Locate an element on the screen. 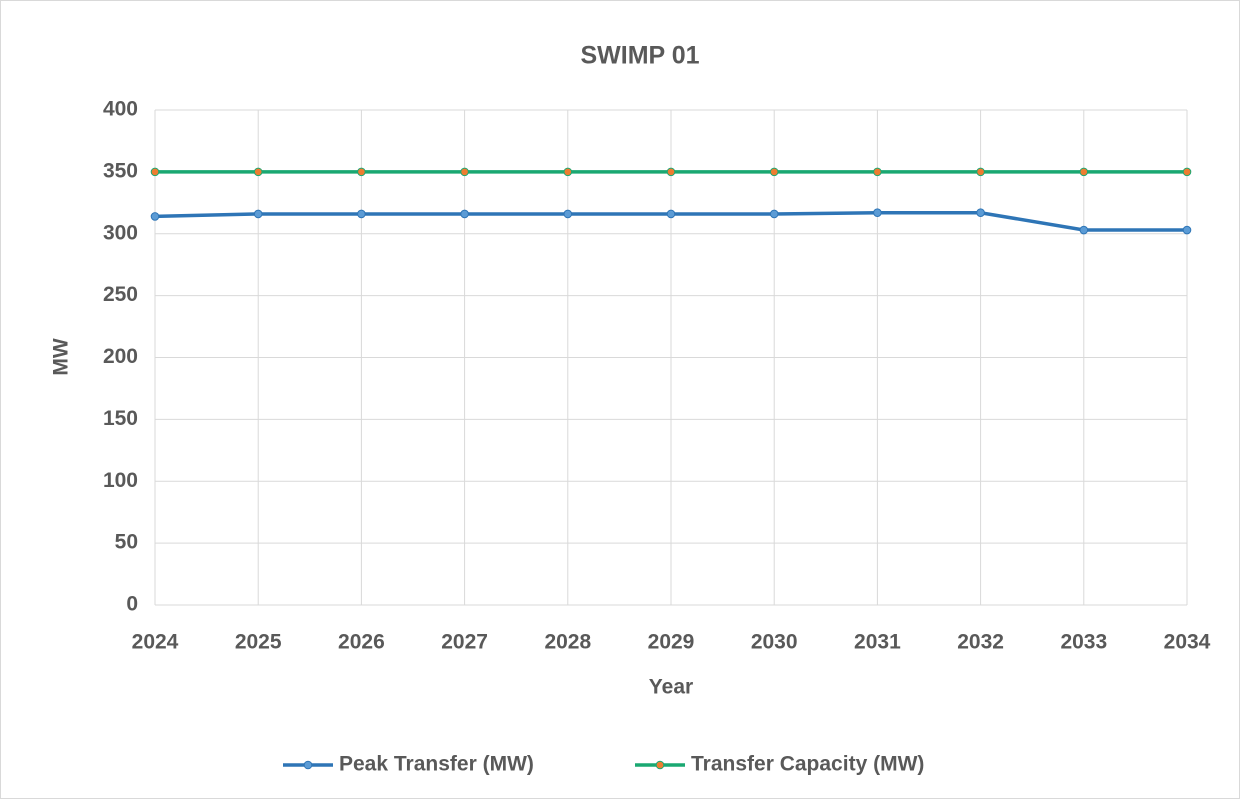 Image resolution: width=1240 pixels, height=799 pixels. y-tick-label: 250 is located at coordinates (120, 294).